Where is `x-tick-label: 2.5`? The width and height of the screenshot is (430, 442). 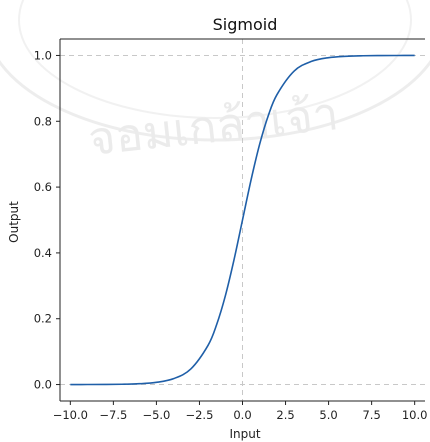 x-tick-label: 2.5 is located at coordinates (285, 415).